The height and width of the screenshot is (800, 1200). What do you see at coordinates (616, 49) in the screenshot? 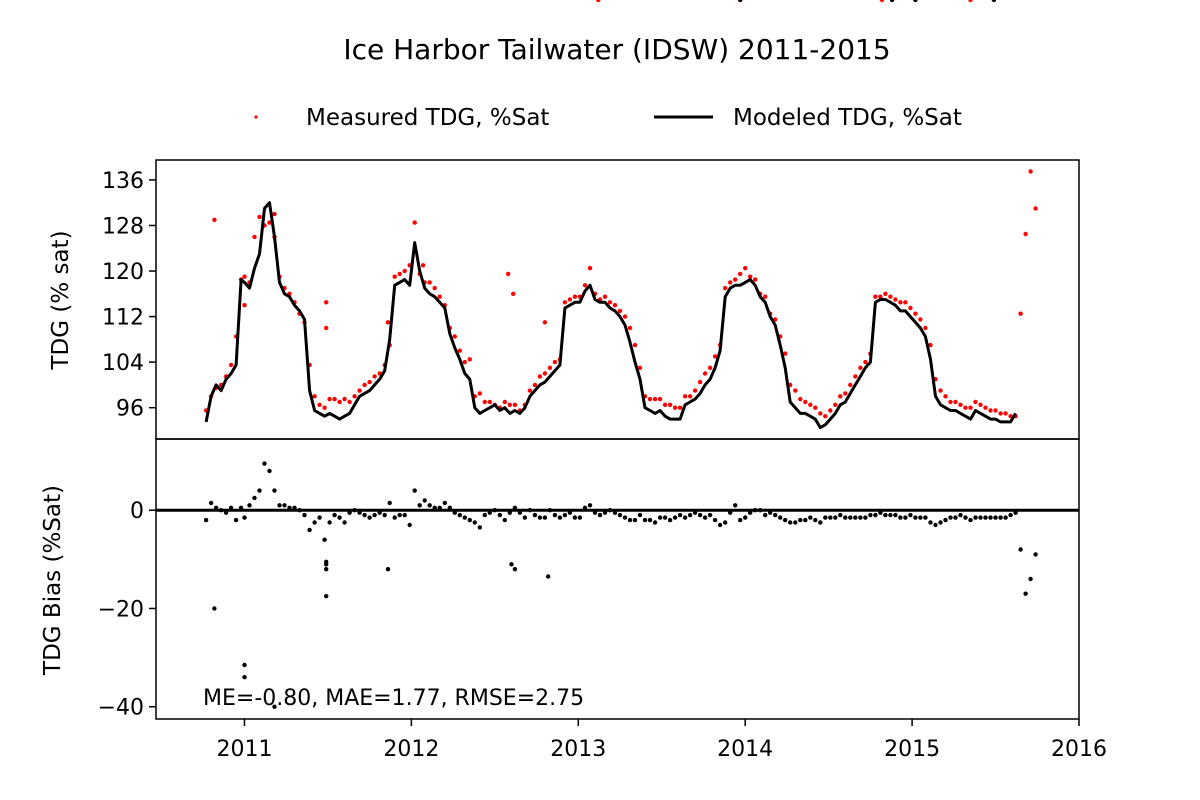
I see `chart-title: Ice Harbor Tailwater (IDSW) 2011-2015` at bounding box center [616, 49].